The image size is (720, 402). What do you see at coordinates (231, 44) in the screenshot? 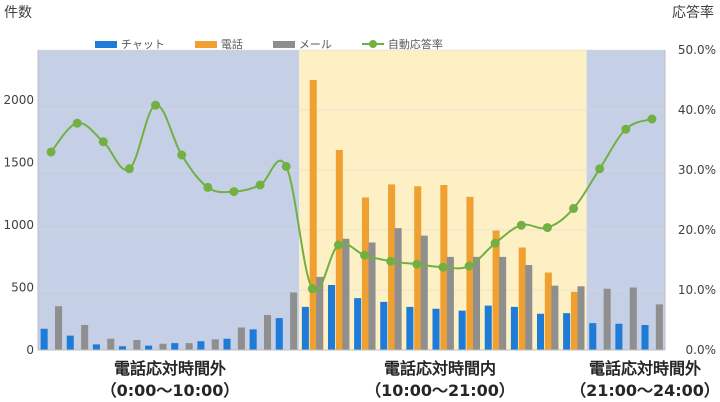
I see `legend-label-phone: 電話` at bounding box center [231, 44].